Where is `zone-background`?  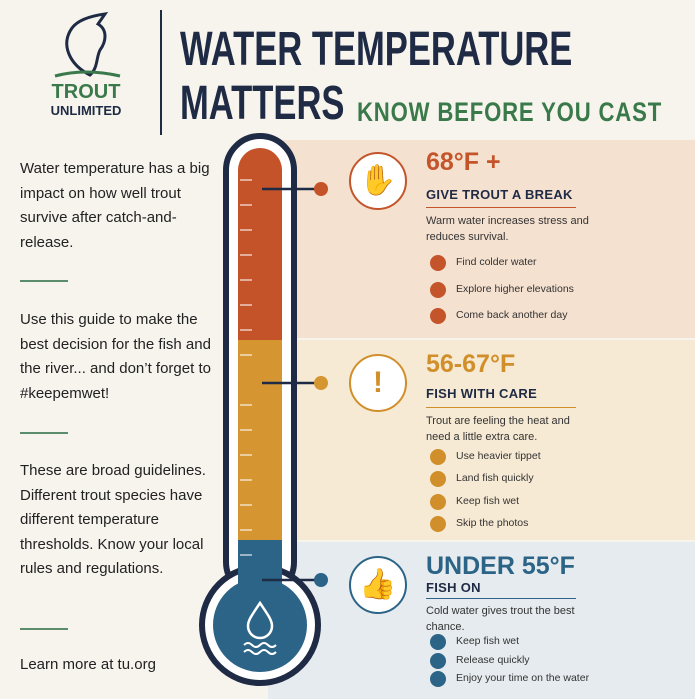 zone-background is located at coordinates (481, 620).